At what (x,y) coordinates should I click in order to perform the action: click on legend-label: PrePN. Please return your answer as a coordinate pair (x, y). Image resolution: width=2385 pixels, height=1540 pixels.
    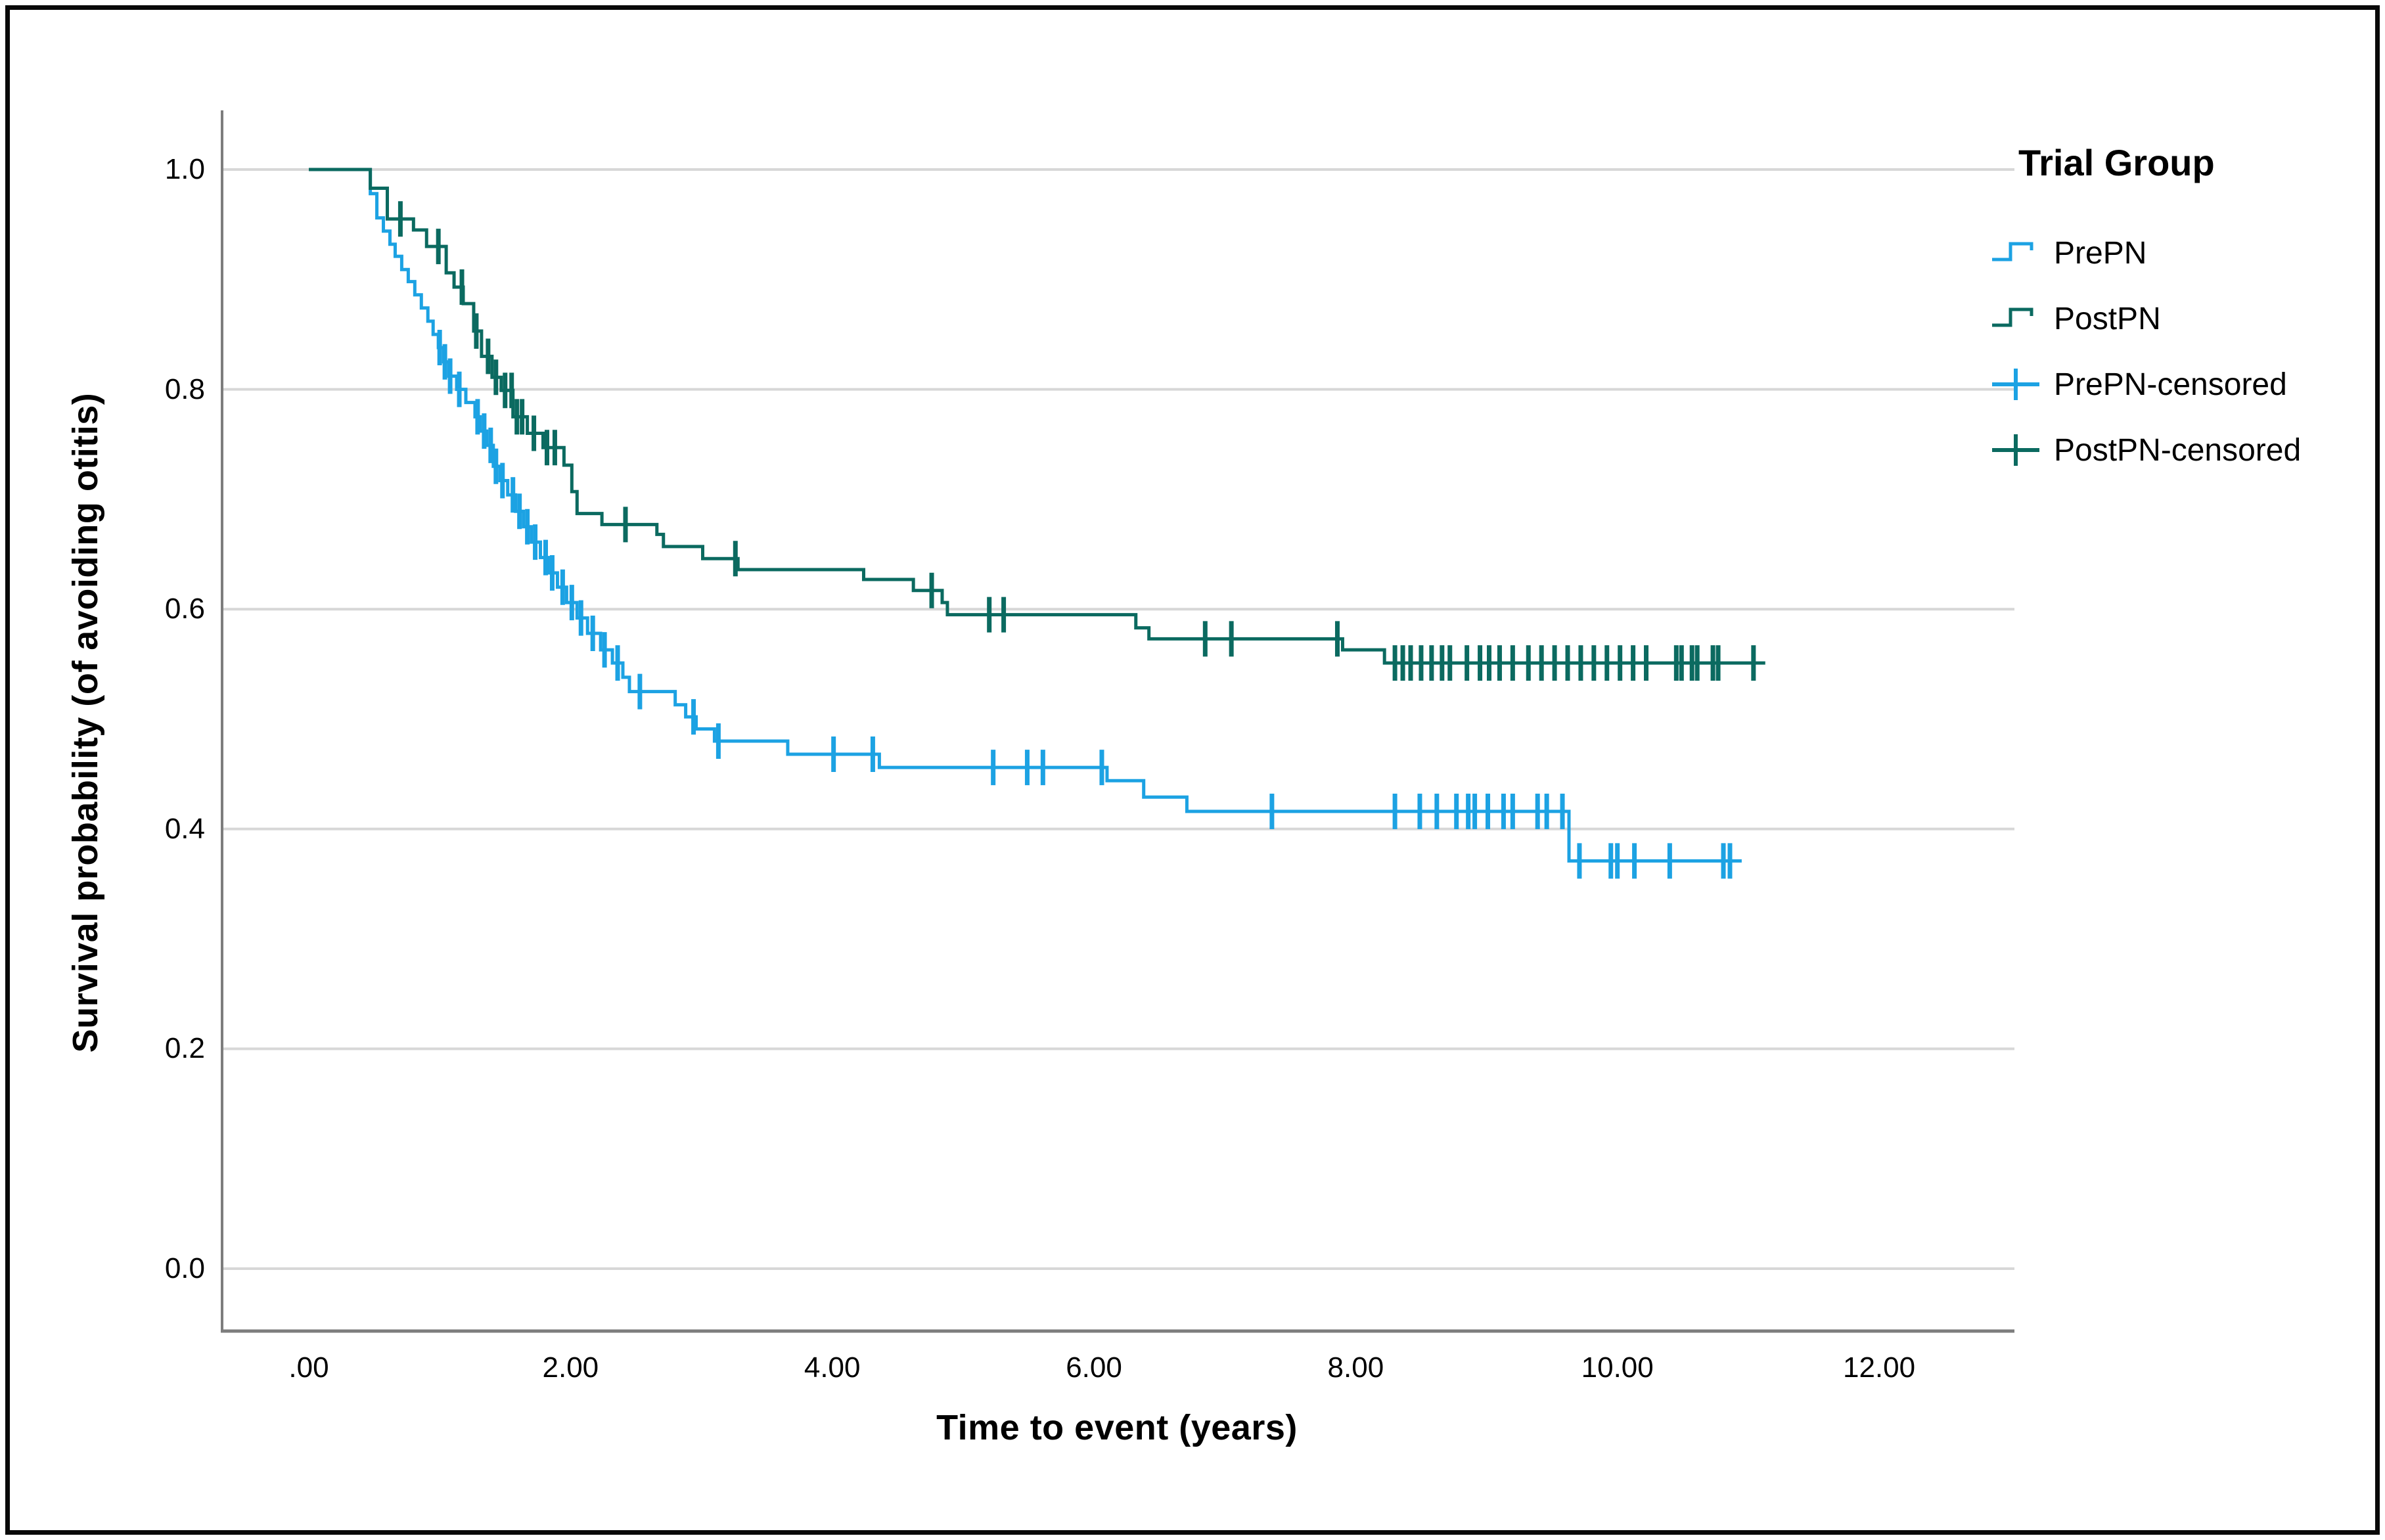
    Looking at the image, I should click on (2100, 253).